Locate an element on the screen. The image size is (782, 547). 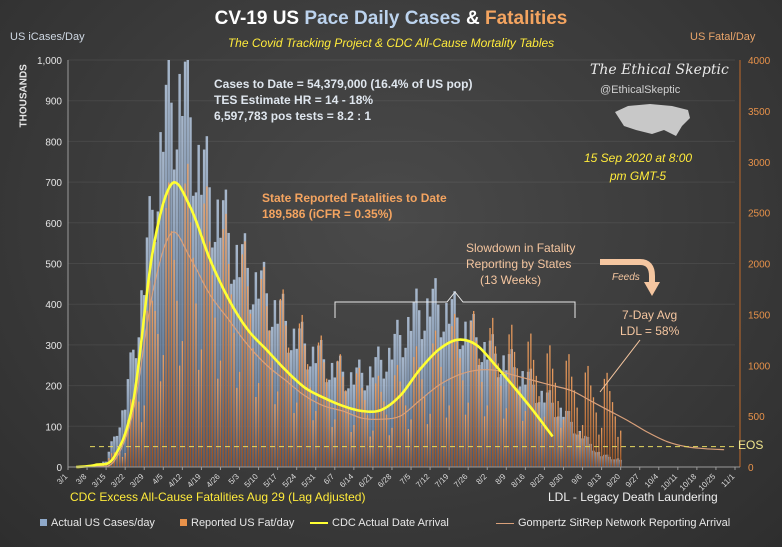
timestamp: 15 Sep 2020 at 8:00 pm GMT-5 is located at coordinates (638, 167).